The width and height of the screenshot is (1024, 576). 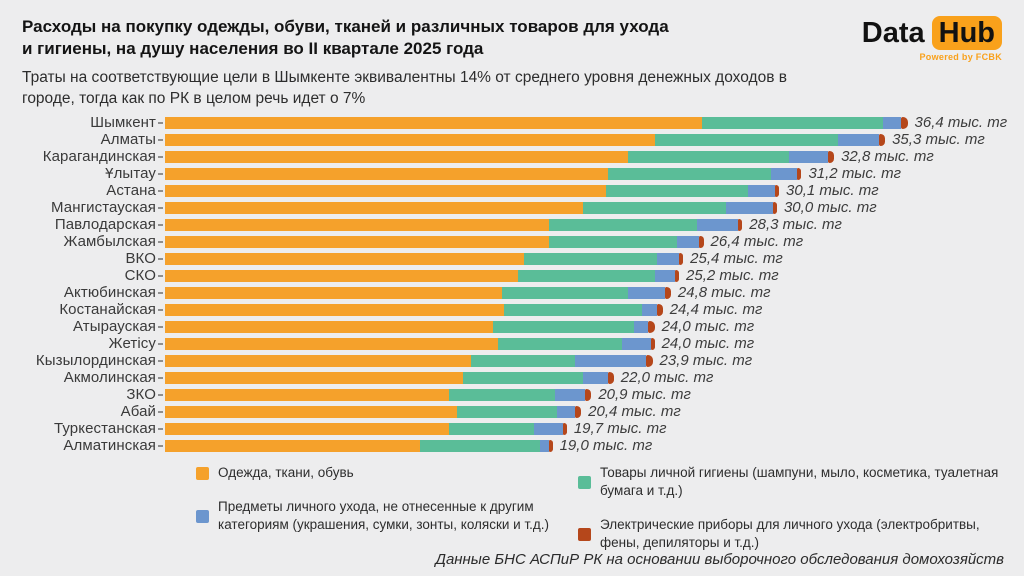 I want to click on category-label: Кызылординская, so click(x=95, y=360).